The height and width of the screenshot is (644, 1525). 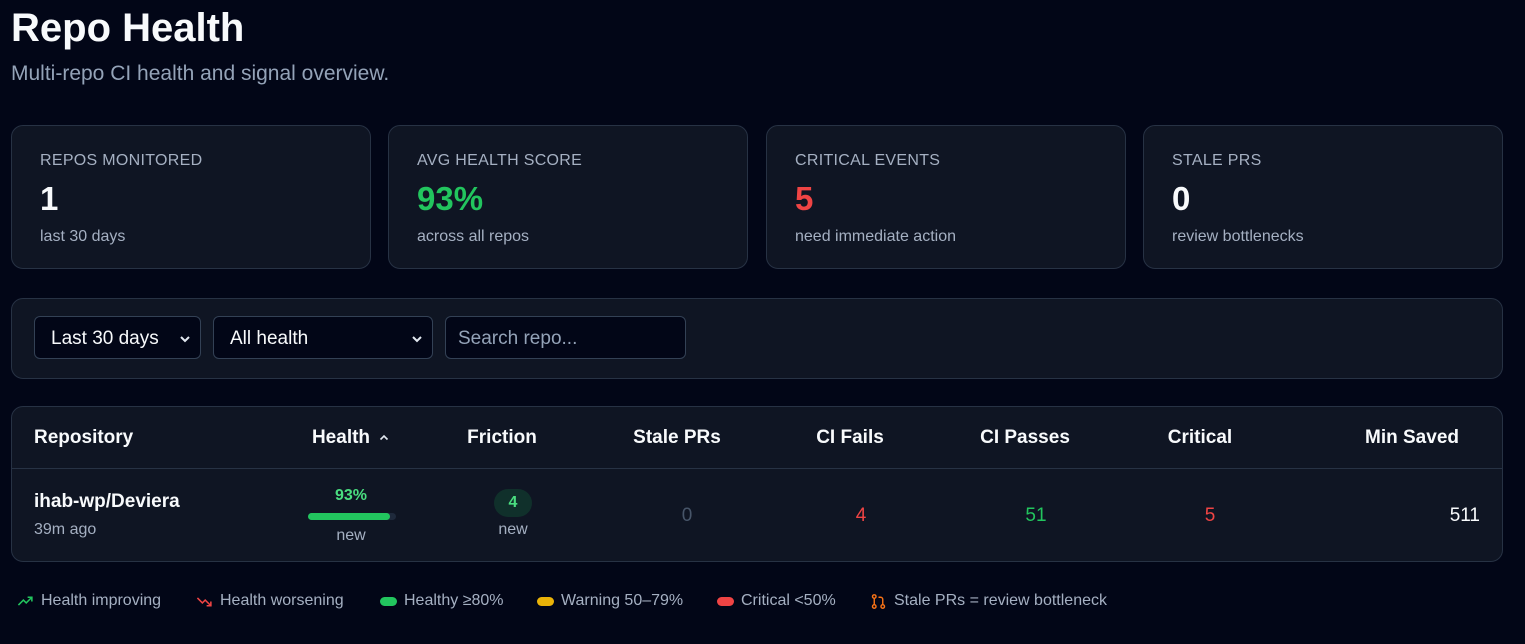 I want to click on legend-label: Healthy ≥80%, so click(x=454, y=600).